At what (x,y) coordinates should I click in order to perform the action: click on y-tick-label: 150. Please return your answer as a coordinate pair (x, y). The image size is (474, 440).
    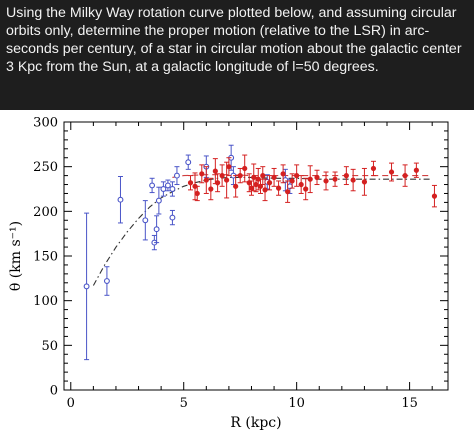
    Looking at the image, I should click on (45, 257).